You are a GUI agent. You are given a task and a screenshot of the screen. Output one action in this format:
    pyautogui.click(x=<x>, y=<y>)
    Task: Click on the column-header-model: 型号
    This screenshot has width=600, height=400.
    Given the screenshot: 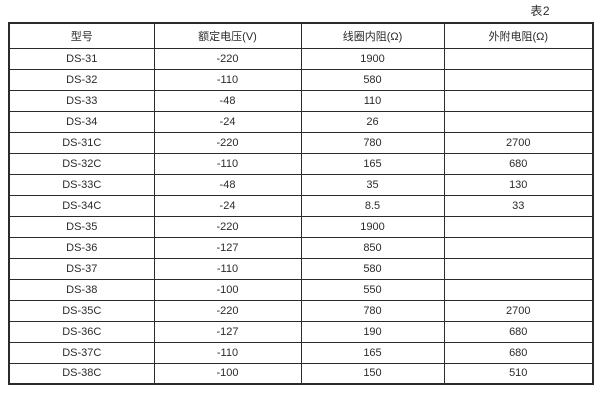 What is the action you would take?
    pyautogui.click(x=81, y=35)
    